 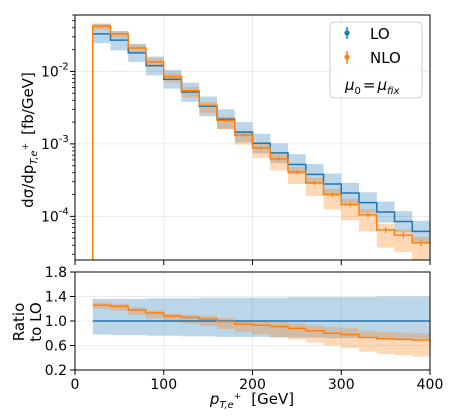 I want to click on main-y-axis-label: dσ/dpT,e+ [fb/GeV], so click(x=29, y=140).